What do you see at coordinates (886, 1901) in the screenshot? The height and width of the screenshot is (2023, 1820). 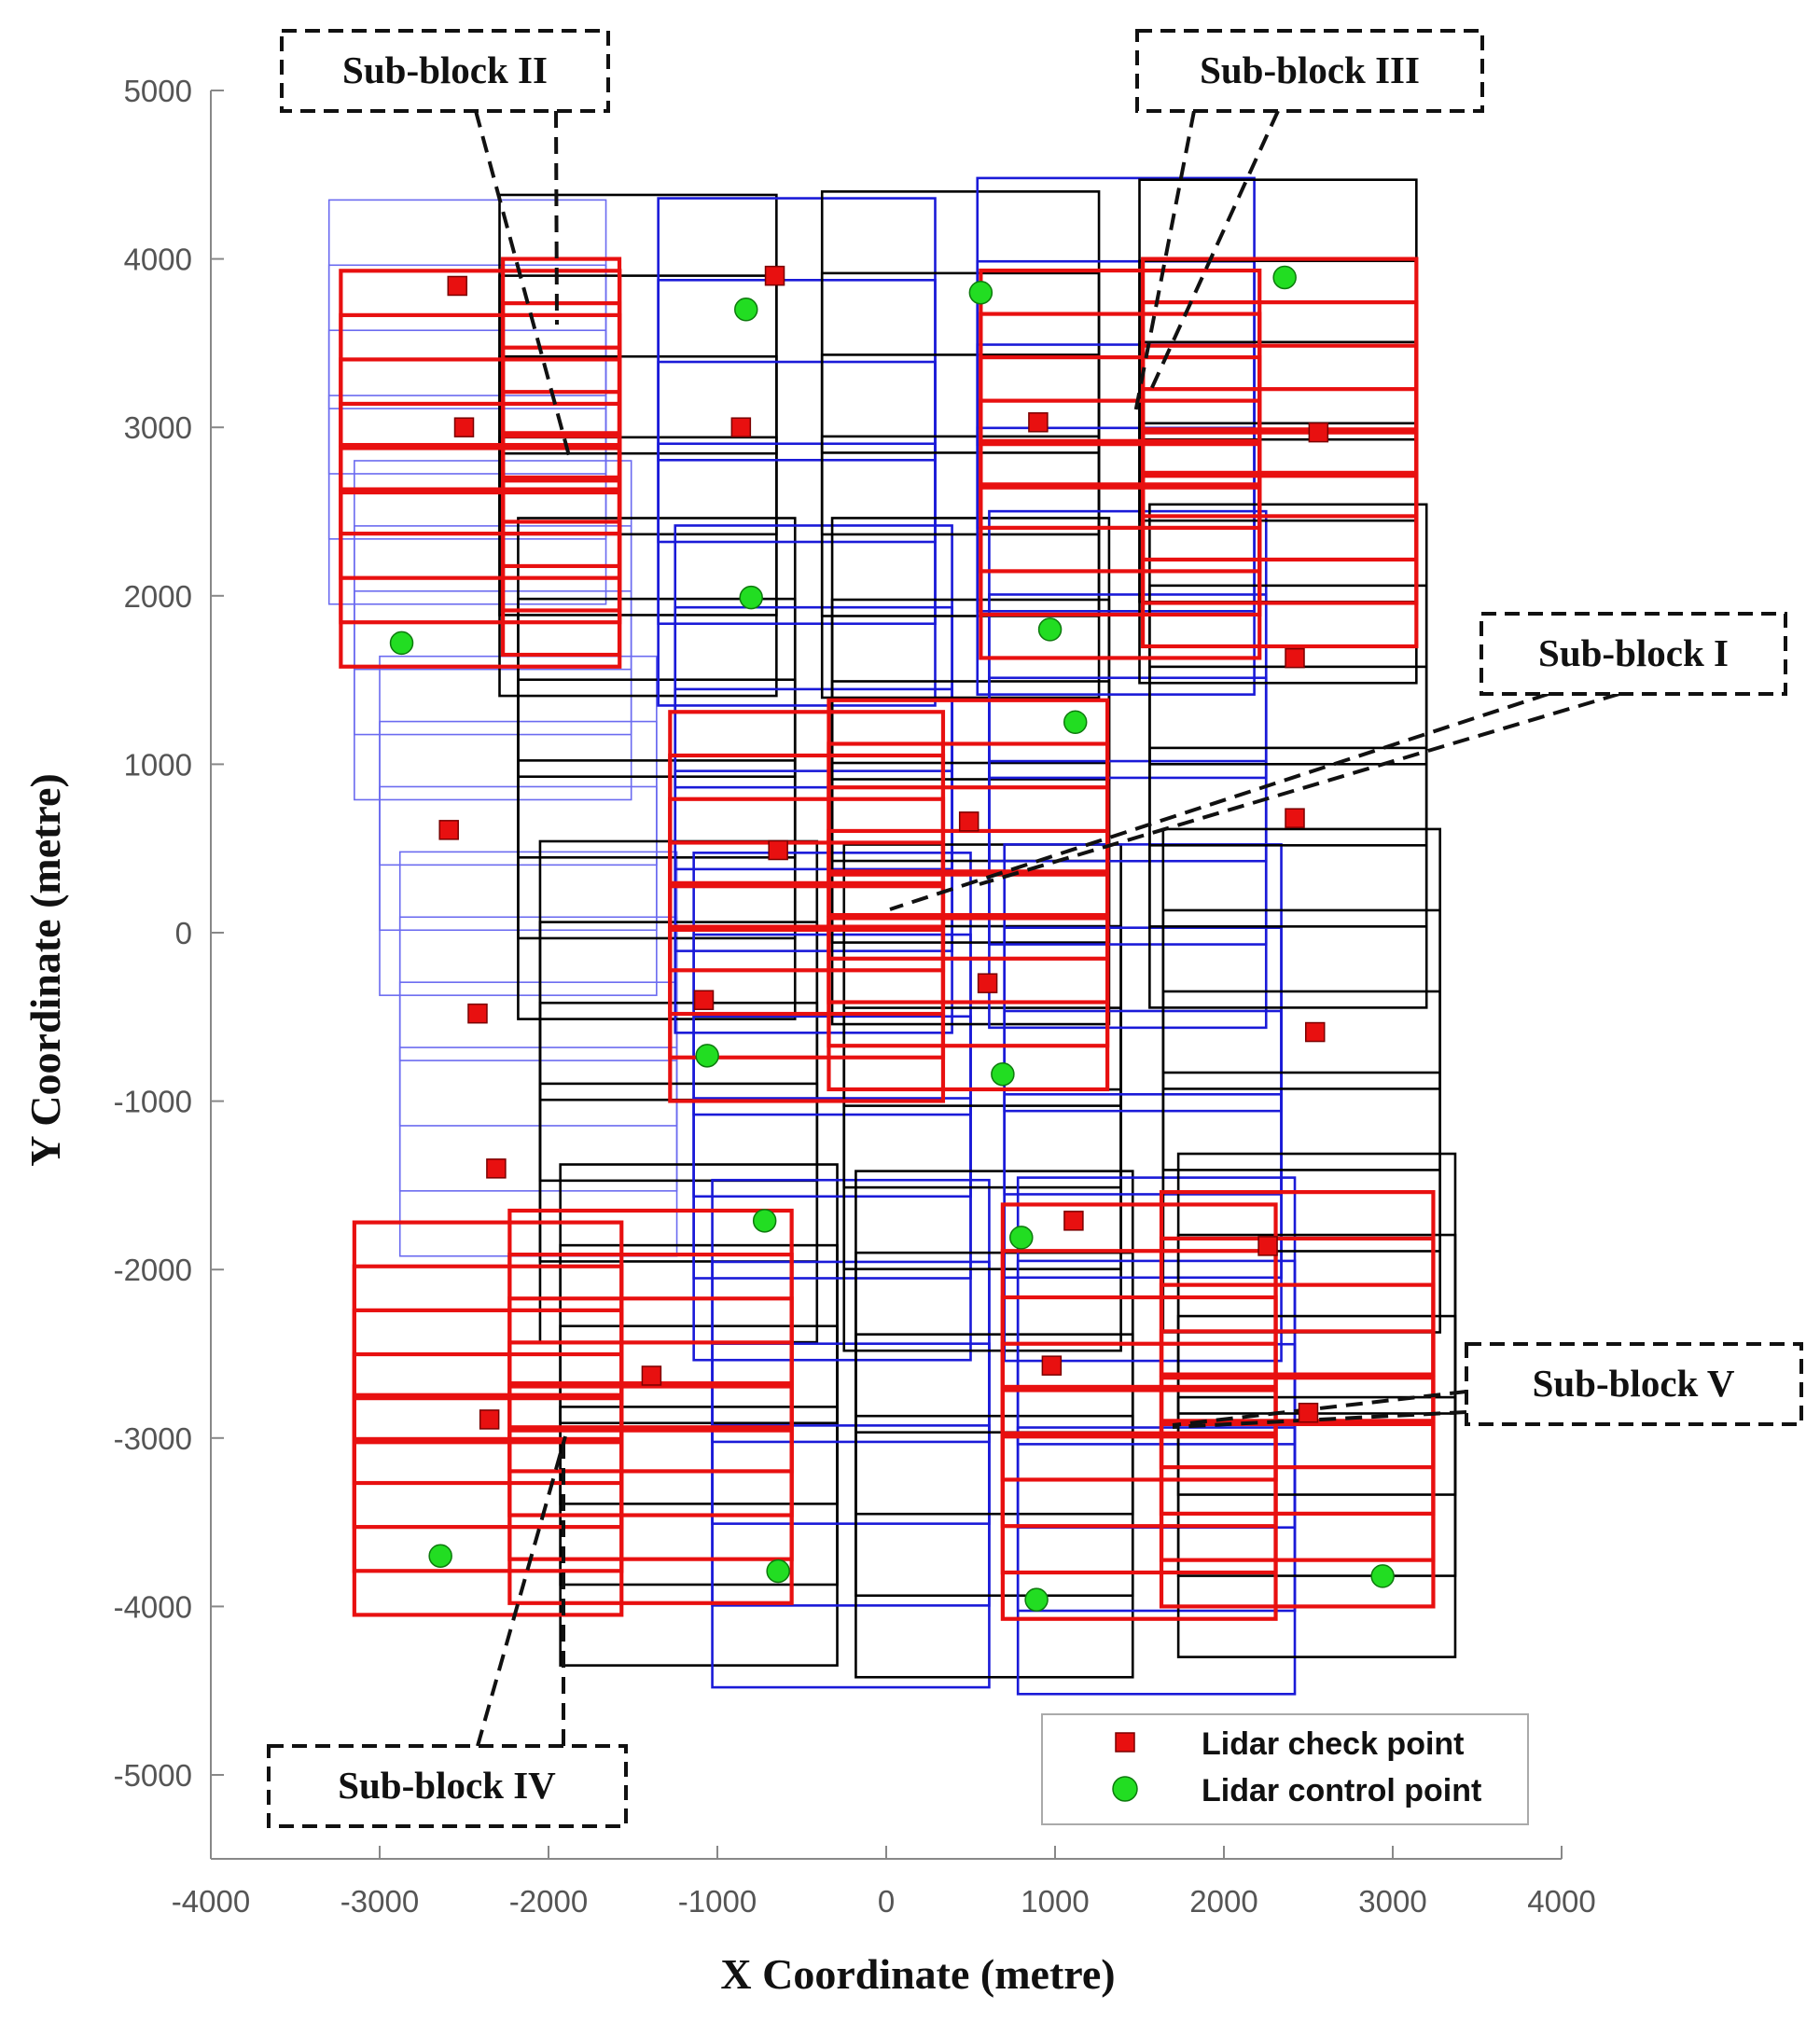 I see `x-tick-label: 0` at bounding box center [886, 1901].